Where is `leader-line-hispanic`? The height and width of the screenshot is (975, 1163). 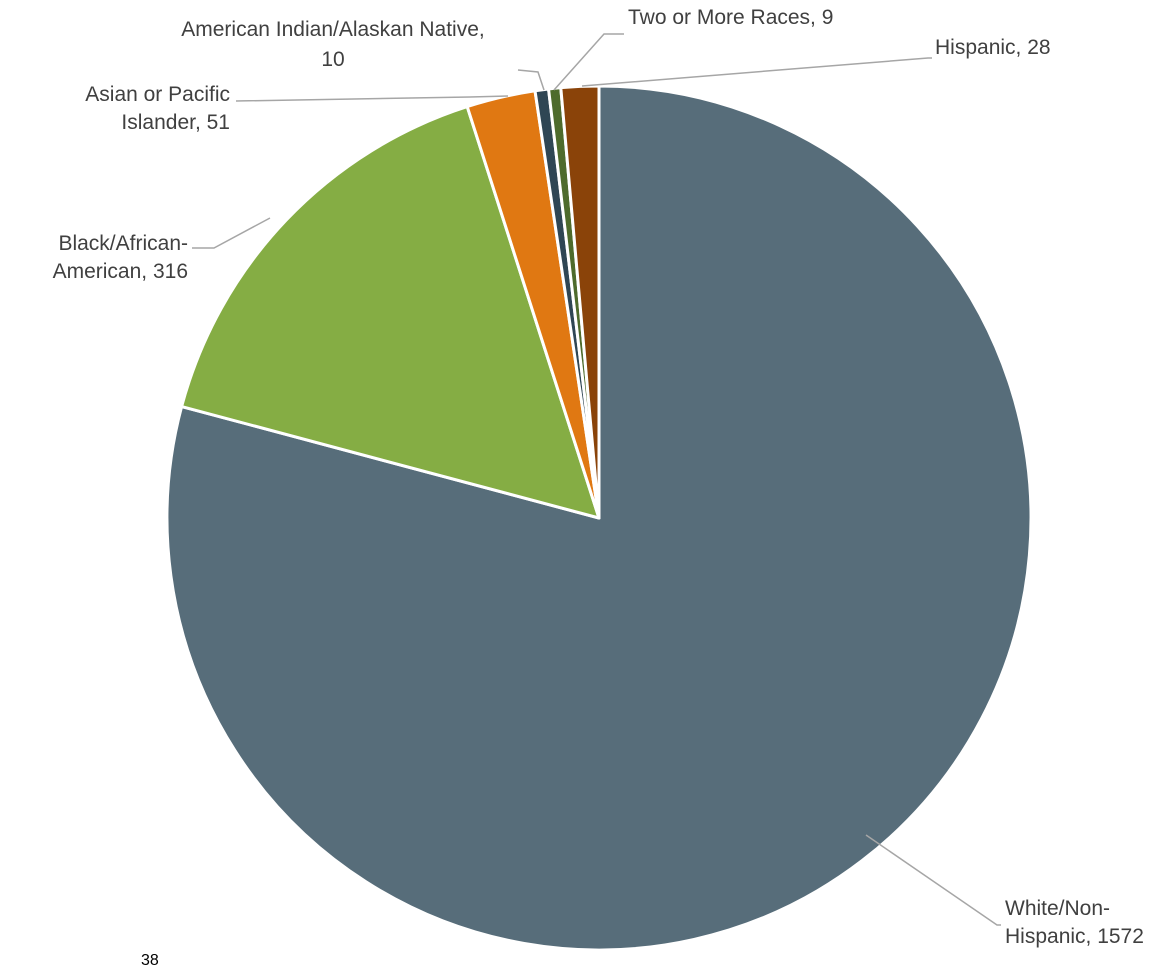 leader-line-hispanic is located at coordinates (756, 72).